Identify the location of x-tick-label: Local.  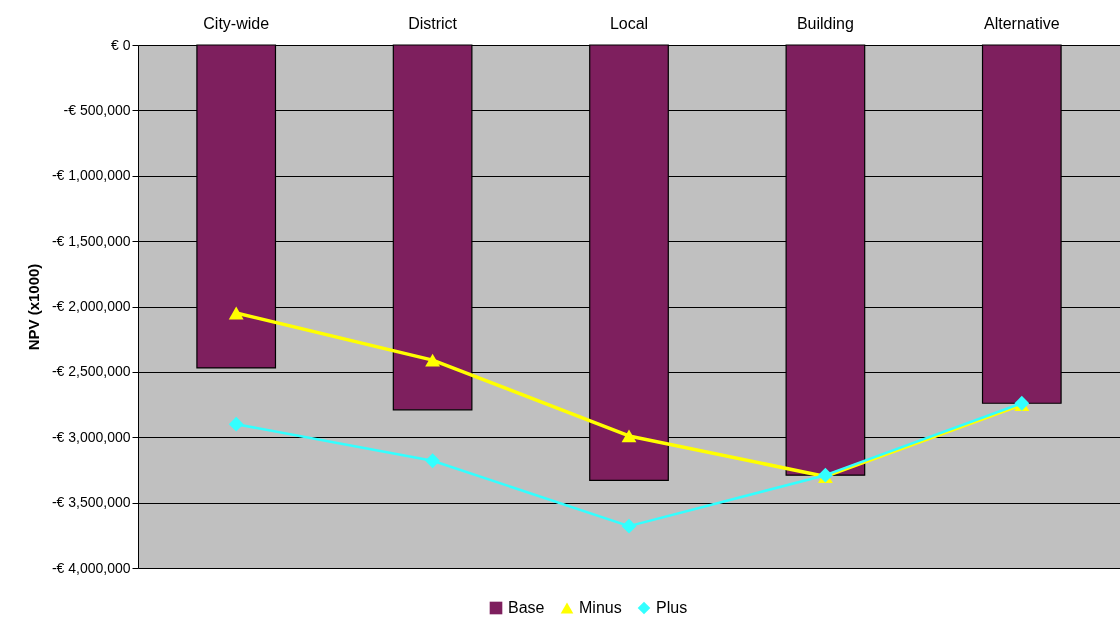
(629, 23).